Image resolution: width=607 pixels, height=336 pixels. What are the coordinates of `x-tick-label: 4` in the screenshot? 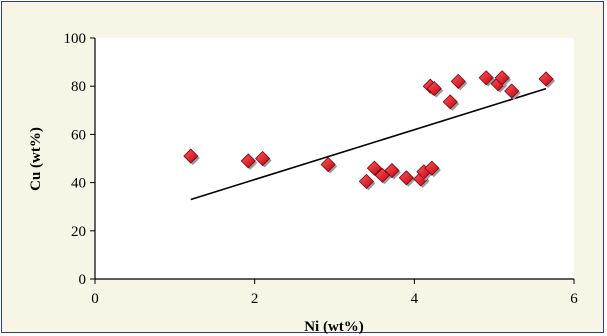 It's located at (415, 299).